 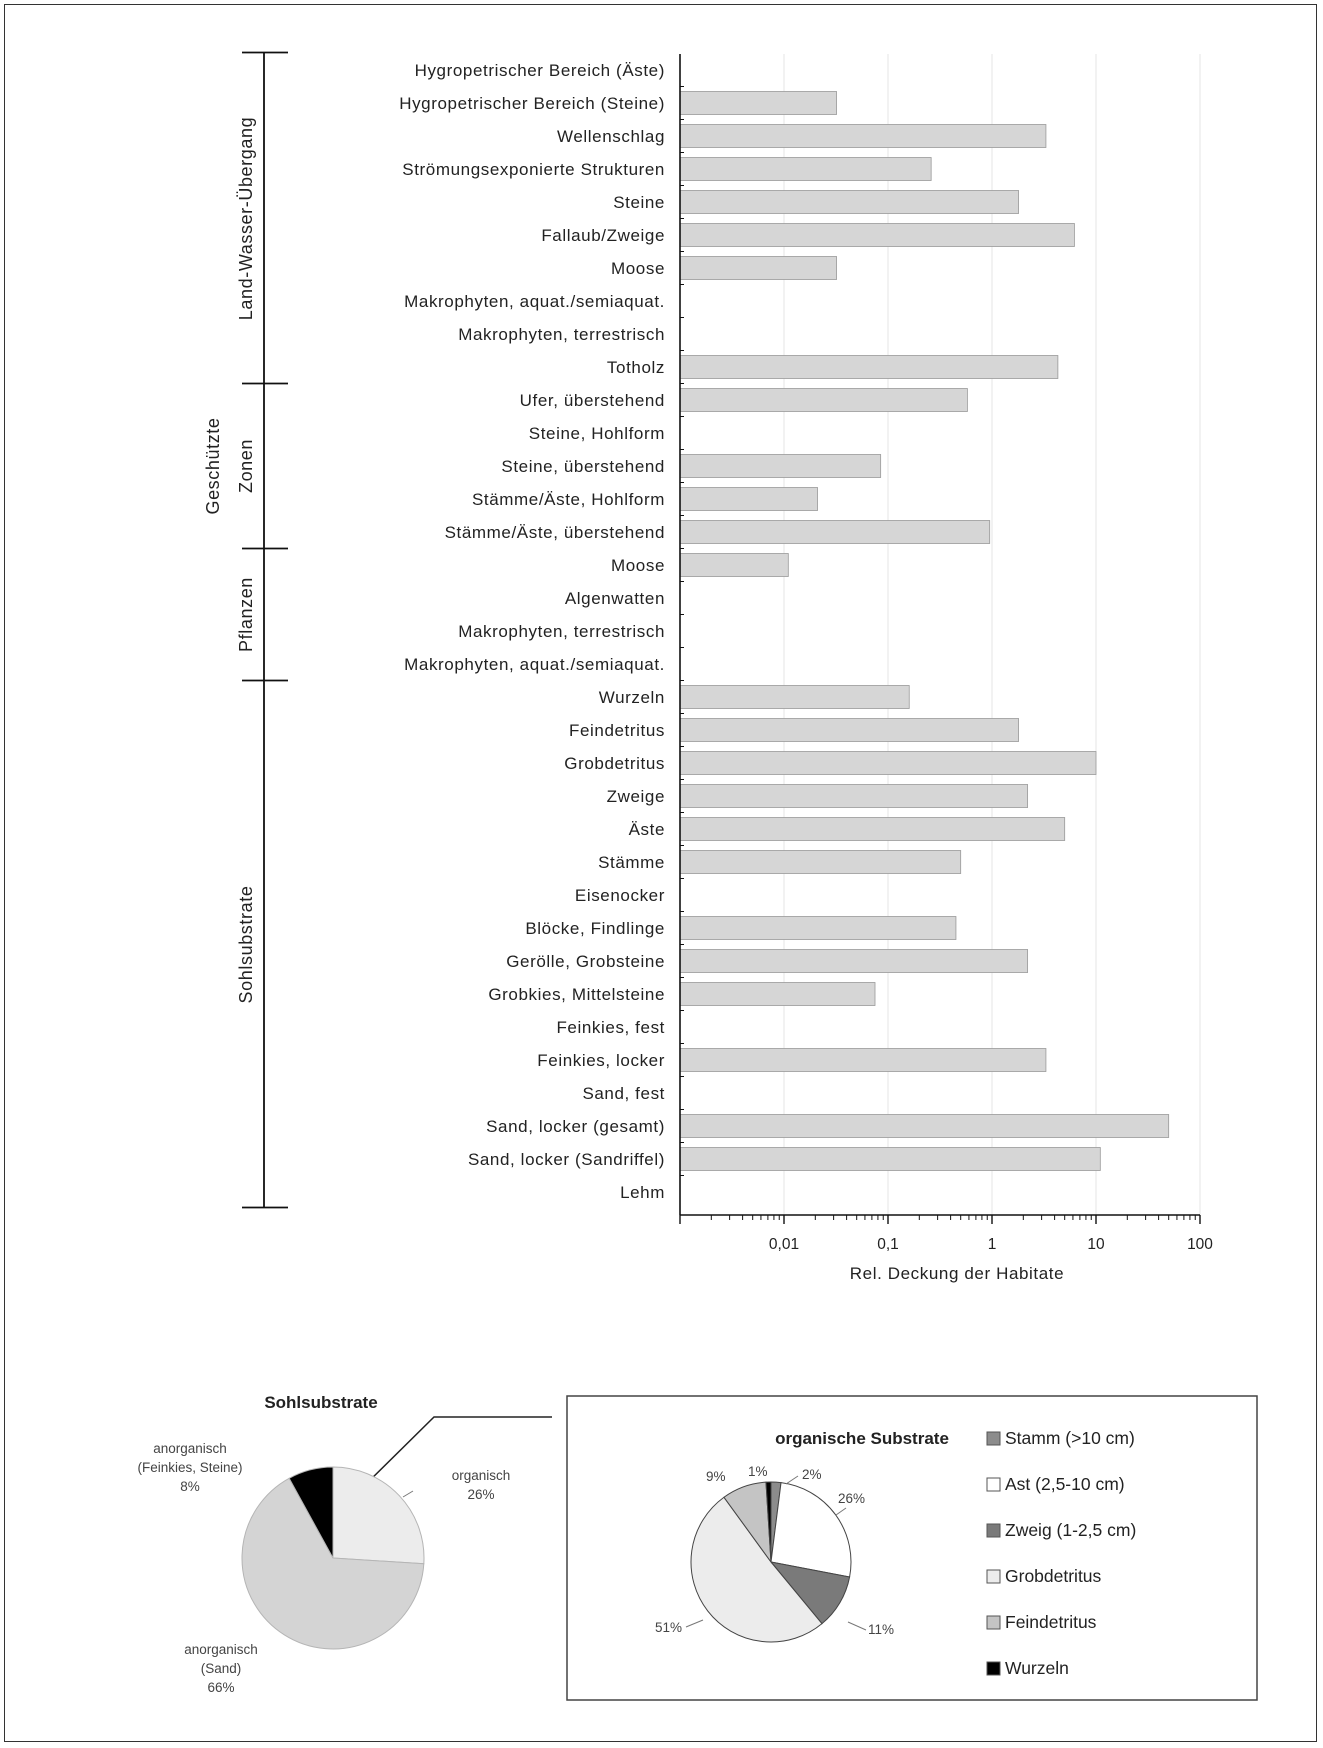 What do you see at coordinates (246, 614) in the screenshot?
I see `group-label: Pflanzen` at bounding box center [246, 614].